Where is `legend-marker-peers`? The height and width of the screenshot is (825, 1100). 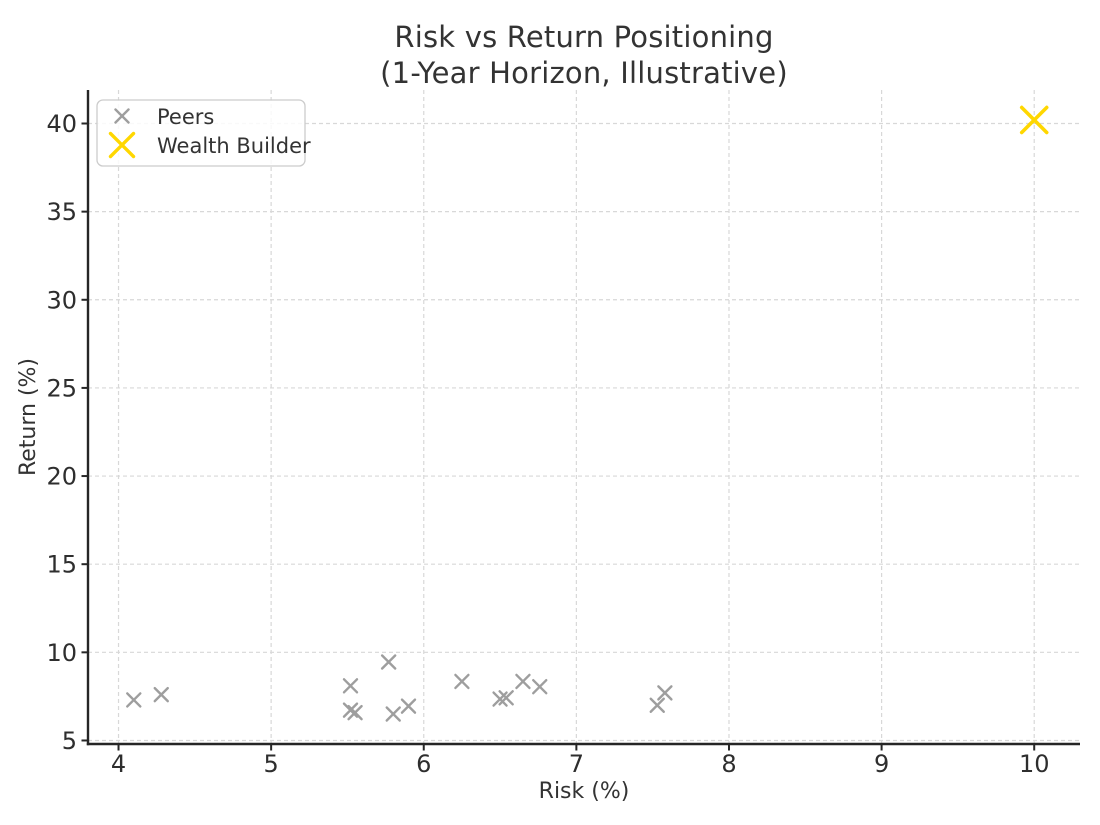
legend-marker-peers is located at coordinates (122, 116).